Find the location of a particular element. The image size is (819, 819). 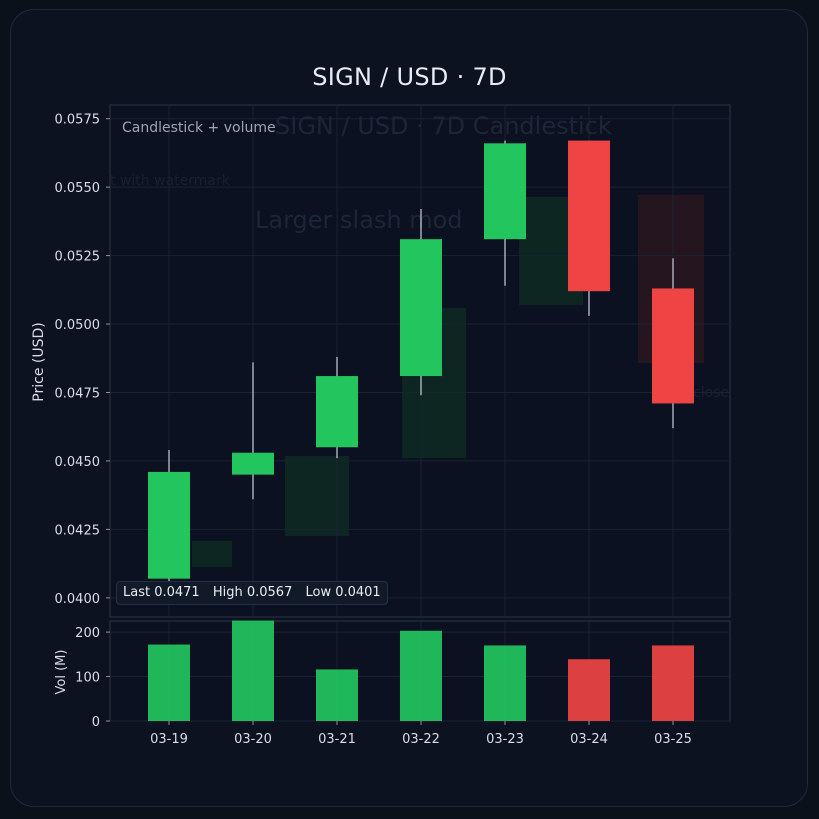

watermark-label: close is located at coordinates (711, 393).